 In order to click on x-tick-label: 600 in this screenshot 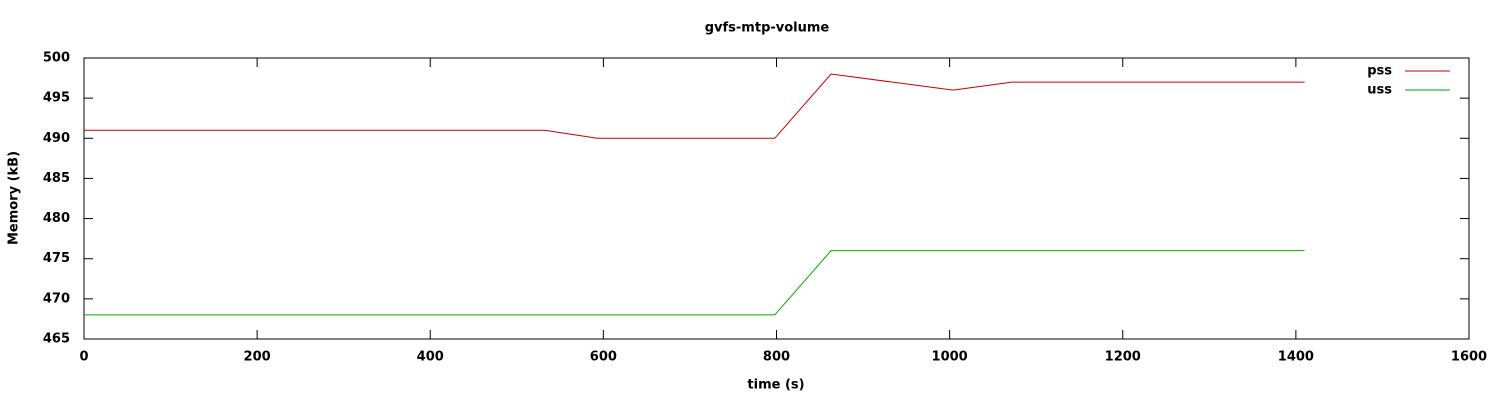, I will do `click(603, 357)`.